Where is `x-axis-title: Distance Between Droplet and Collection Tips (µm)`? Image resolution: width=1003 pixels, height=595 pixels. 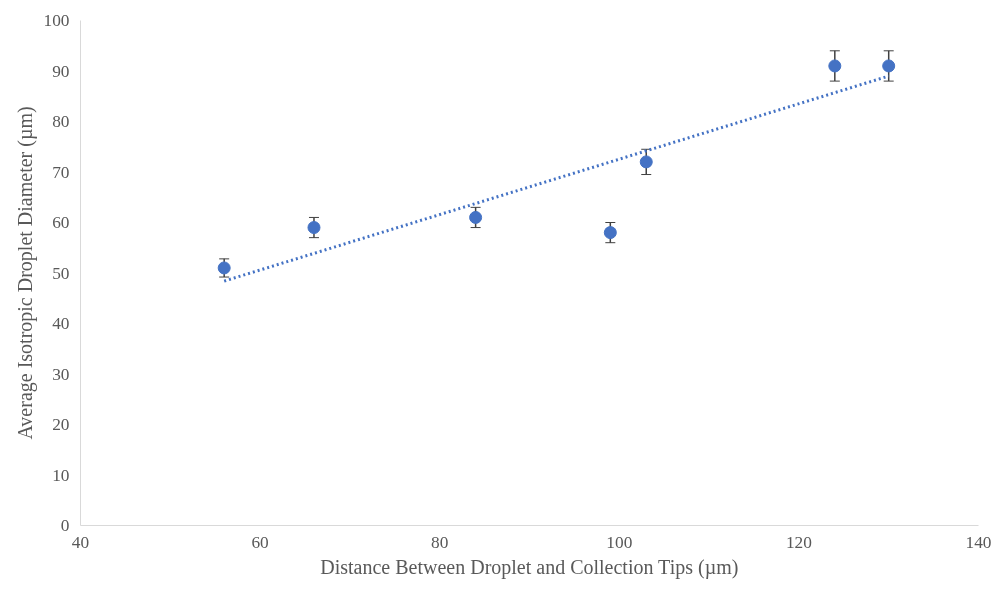
x-axis-title: Distance Between Droplet and Collection Tips (µm) is located at coordinates (529, 567).